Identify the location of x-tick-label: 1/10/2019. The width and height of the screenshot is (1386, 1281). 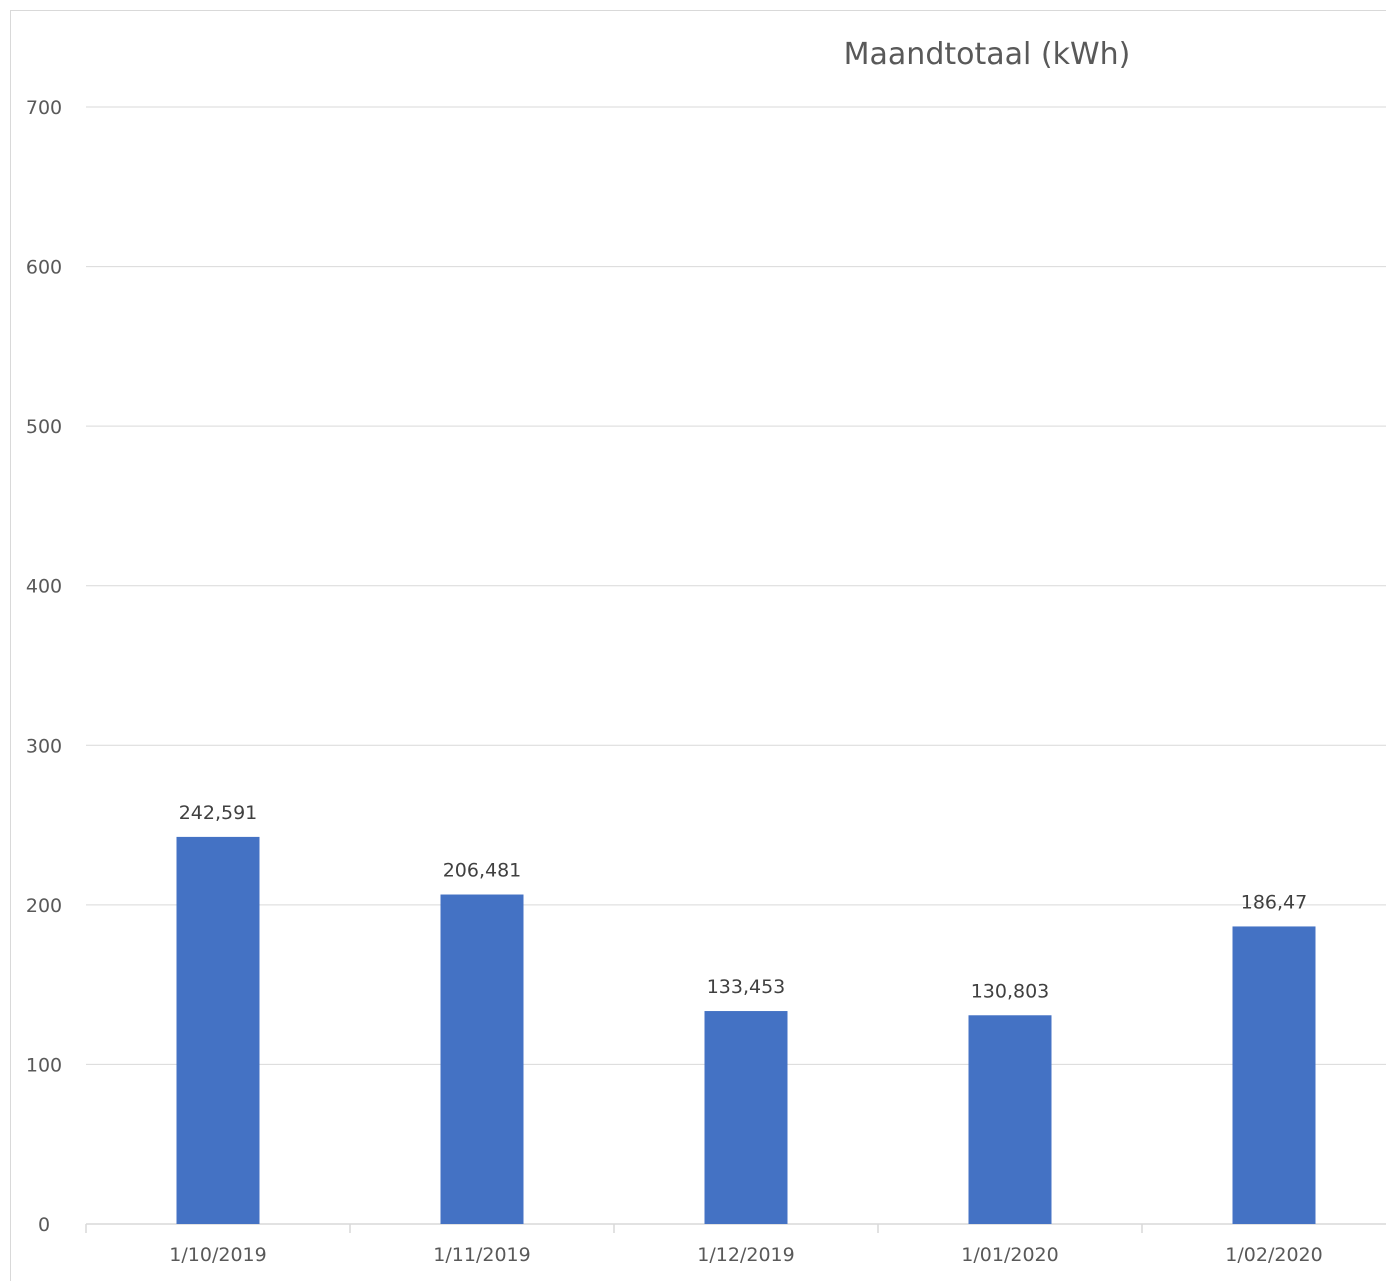
(217, 1255).